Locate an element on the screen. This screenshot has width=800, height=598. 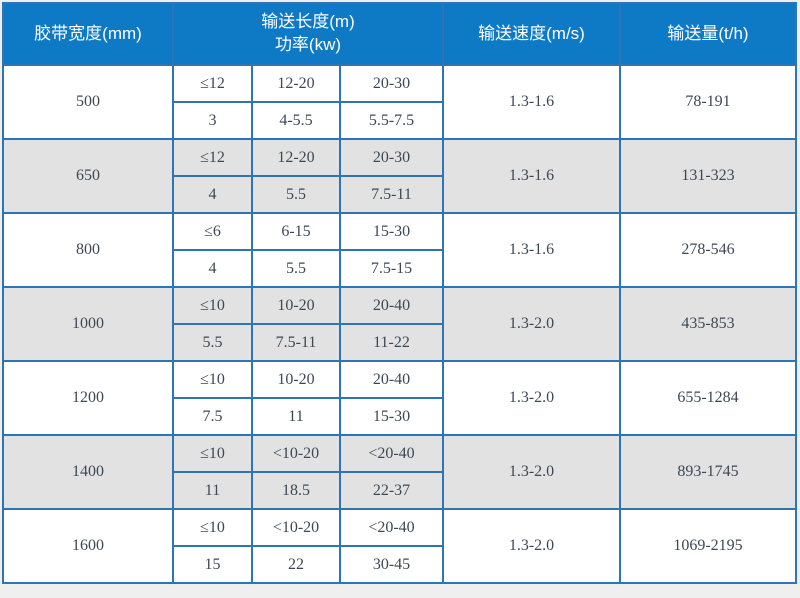
belt-width-cell: 800 is located at coordinates (88, 250).